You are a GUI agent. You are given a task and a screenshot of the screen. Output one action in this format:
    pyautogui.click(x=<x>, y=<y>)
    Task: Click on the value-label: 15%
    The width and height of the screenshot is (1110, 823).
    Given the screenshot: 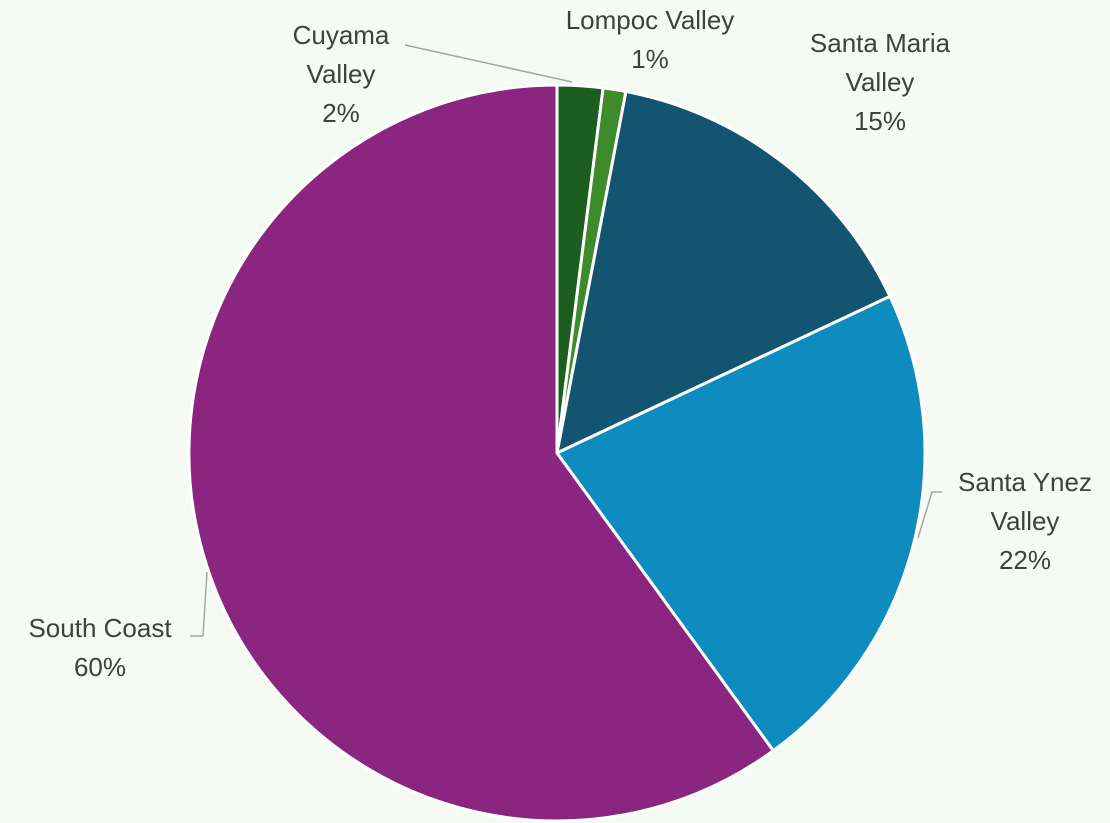 What is the action you would take?
    pyautogui.click(x=880, y=121)
    